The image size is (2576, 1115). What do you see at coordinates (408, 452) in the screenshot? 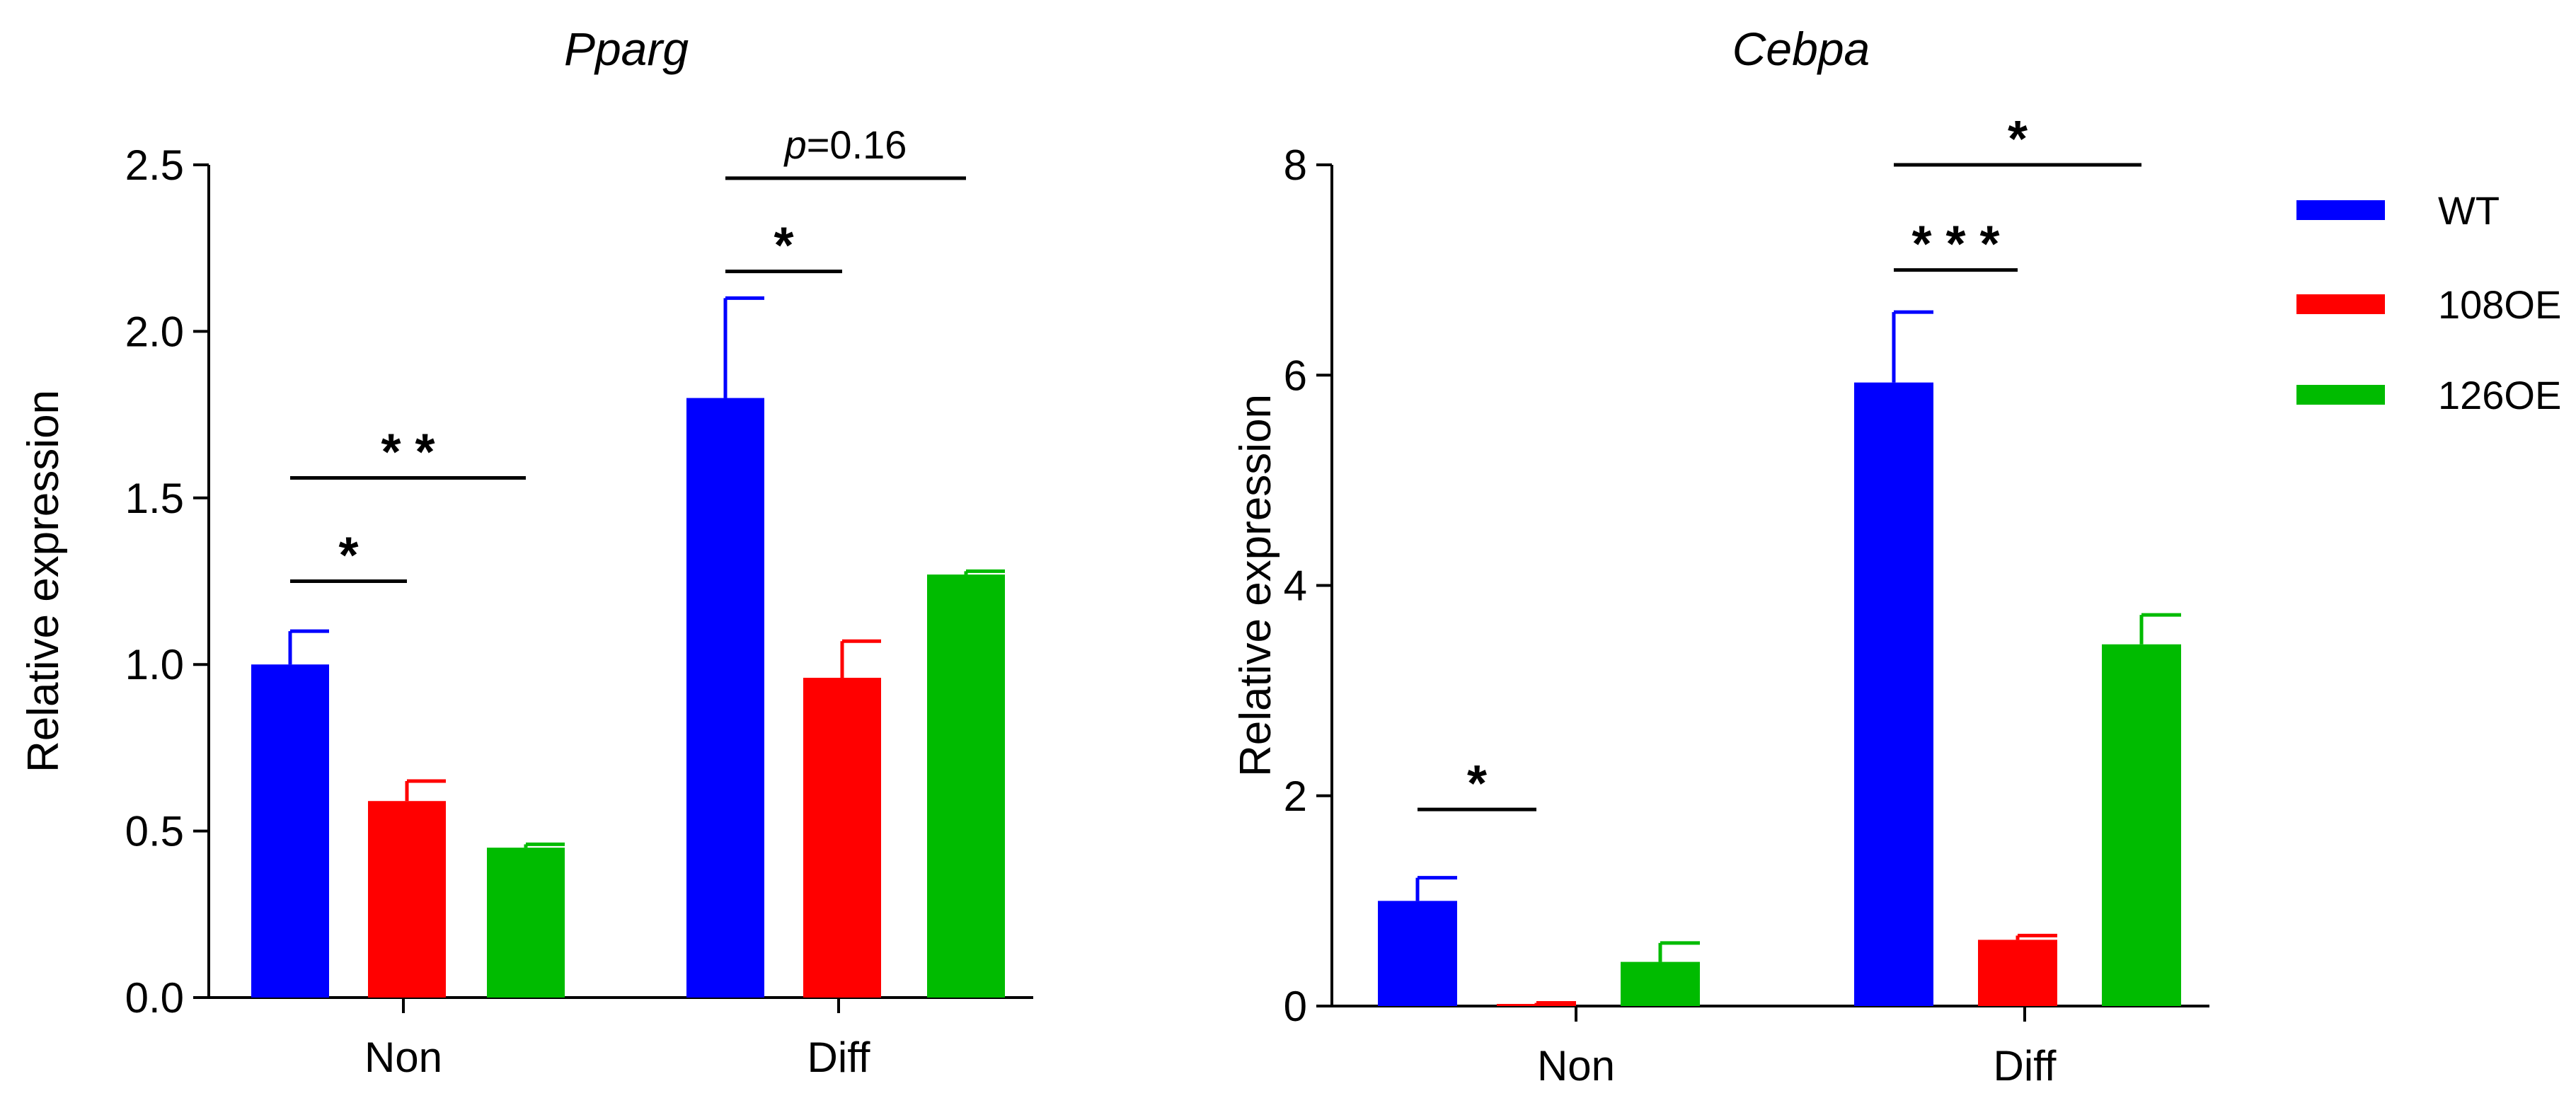
I see `significance-label: * *` at bounding box center [408, 452].